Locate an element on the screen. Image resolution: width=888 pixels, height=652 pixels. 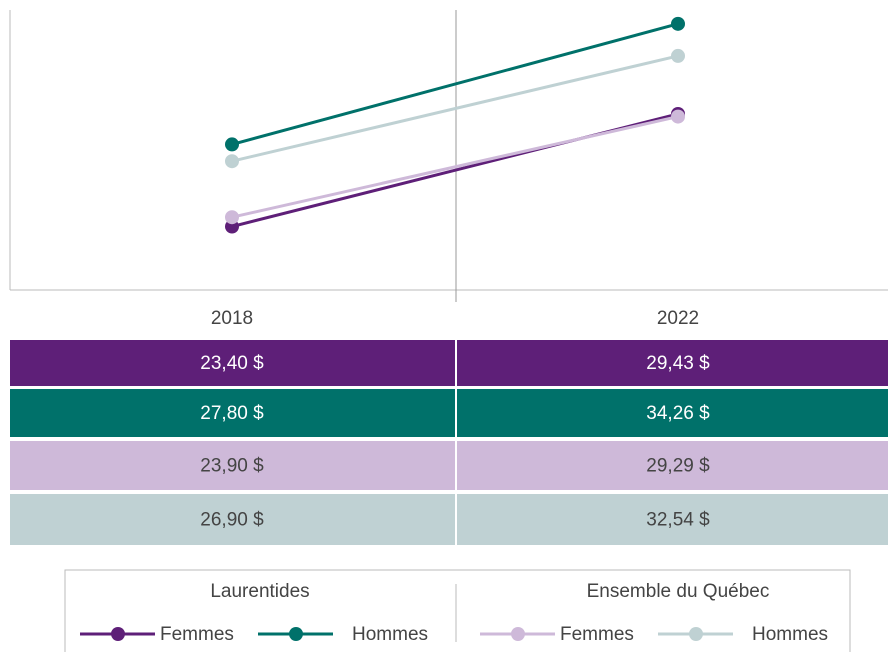
value-label: 23,40 $ is located at coordinates (232, 363).